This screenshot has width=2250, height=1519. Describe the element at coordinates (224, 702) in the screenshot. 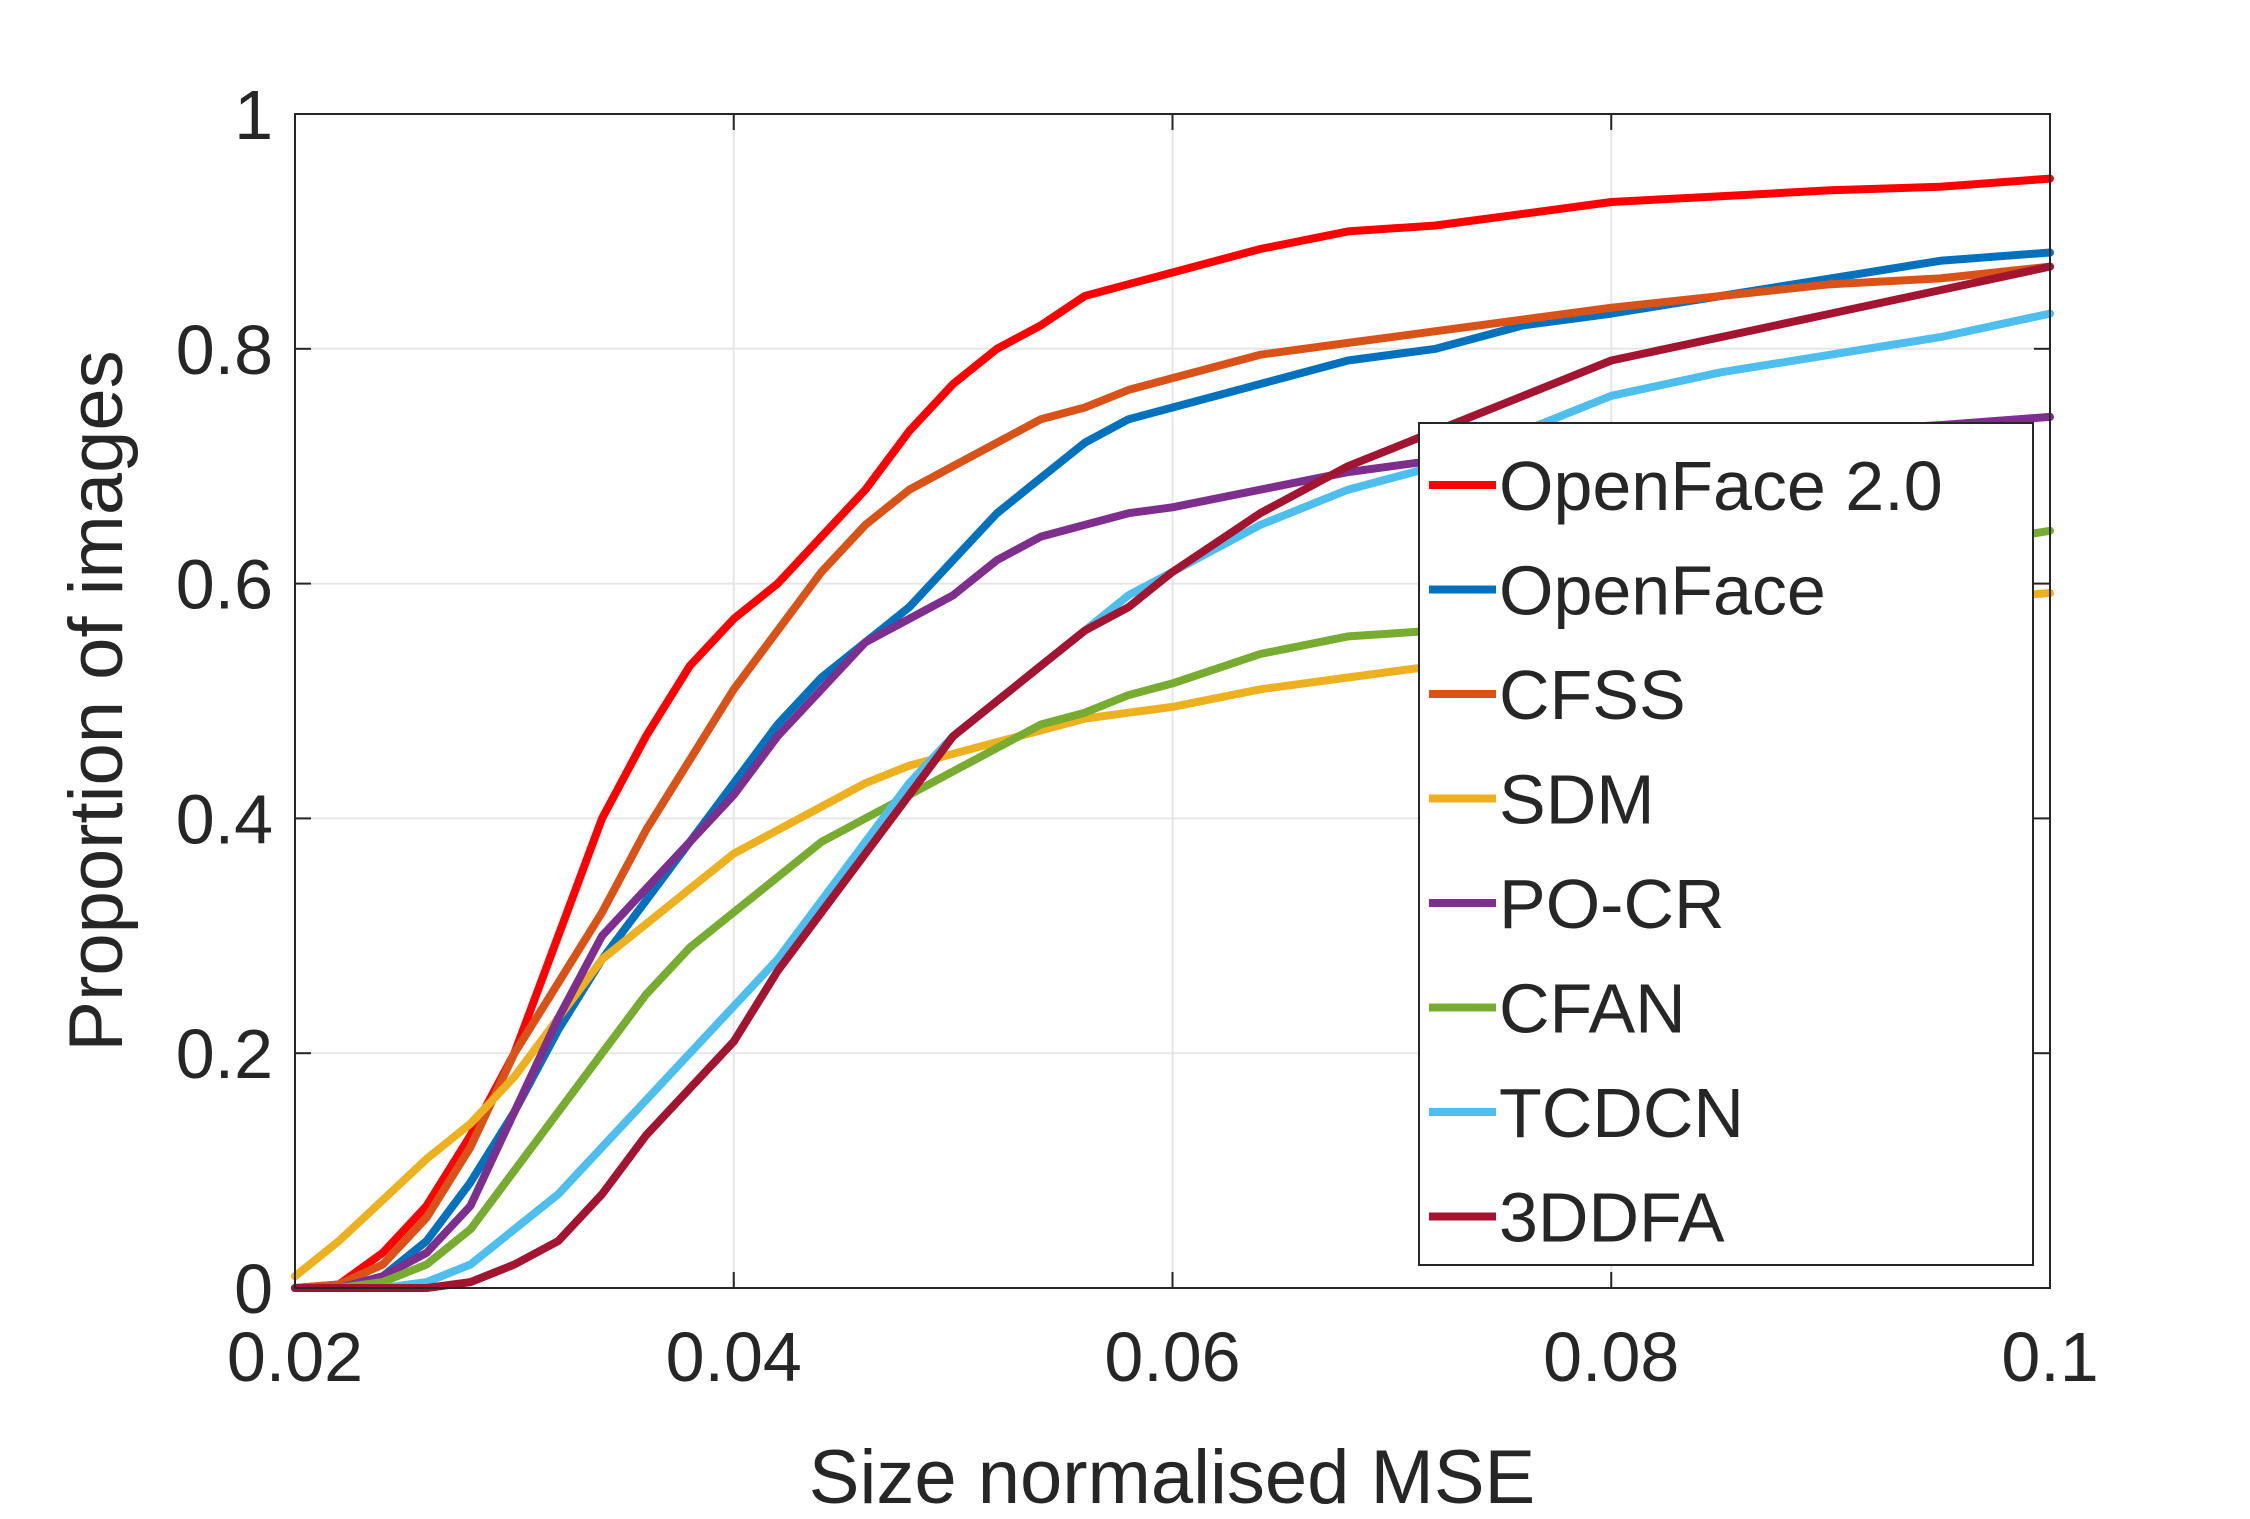

I see `y-tick-labels: 0 0.2 0.4 0.6 0.8 1` at that location.